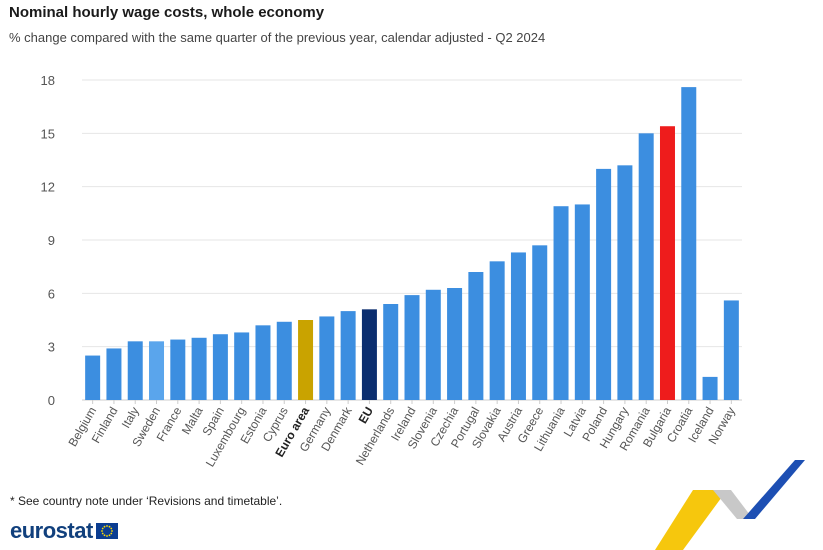 The width and height of the screenshot is (823, 550). Describe the element at coordinates (497, 330) in the screenshot. I see `bar-slovakia` at that location.